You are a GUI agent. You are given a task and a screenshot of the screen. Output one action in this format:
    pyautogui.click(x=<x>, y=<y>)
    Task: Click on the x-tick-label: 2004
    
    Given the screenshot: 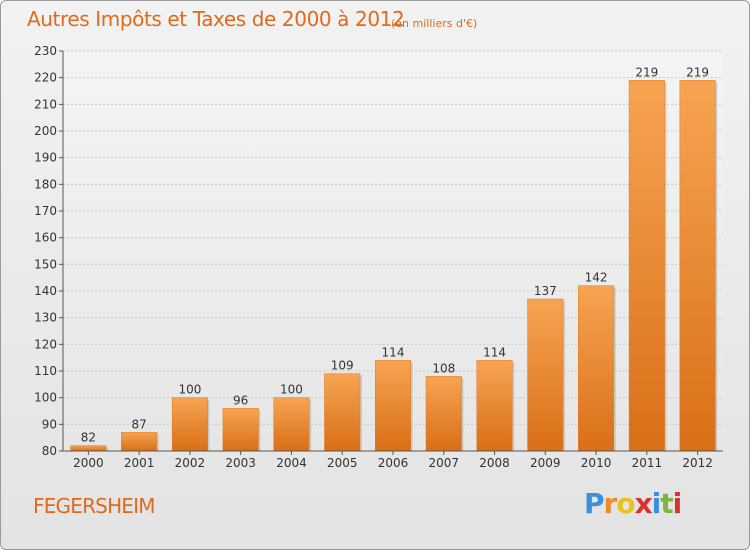 What is the action you would take?
    pyautogui.click(x=291, y=463)
    